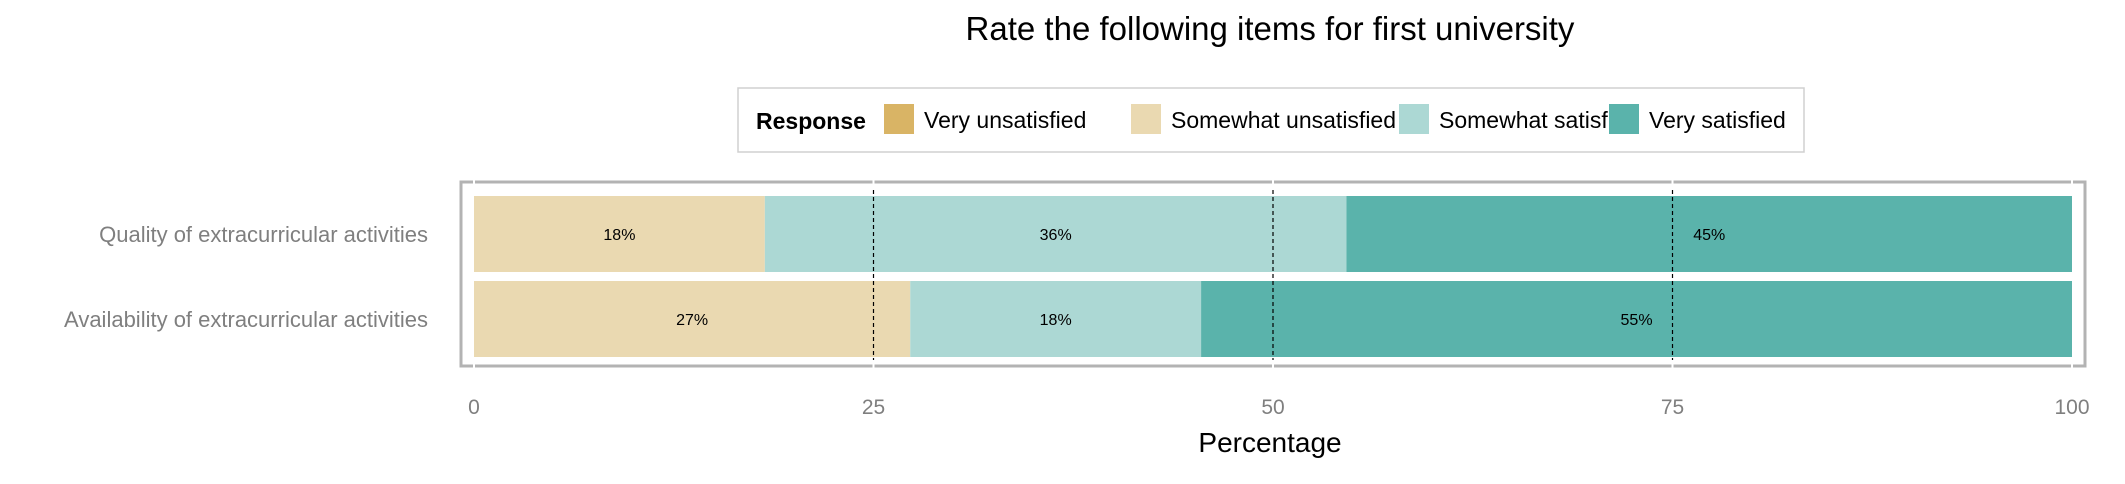 This screenshot has width=2125, height=484. I want to click on x-tick-label: 25, so click(873, 407).